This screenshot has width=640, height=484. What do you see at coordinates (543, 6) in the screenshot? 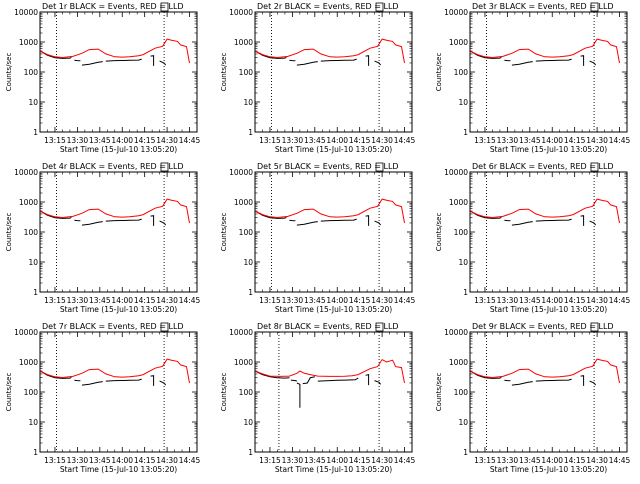
I see `panel-title: Det 3r BLACK = Events, RED = LLD` at bounding box center [543, 6].